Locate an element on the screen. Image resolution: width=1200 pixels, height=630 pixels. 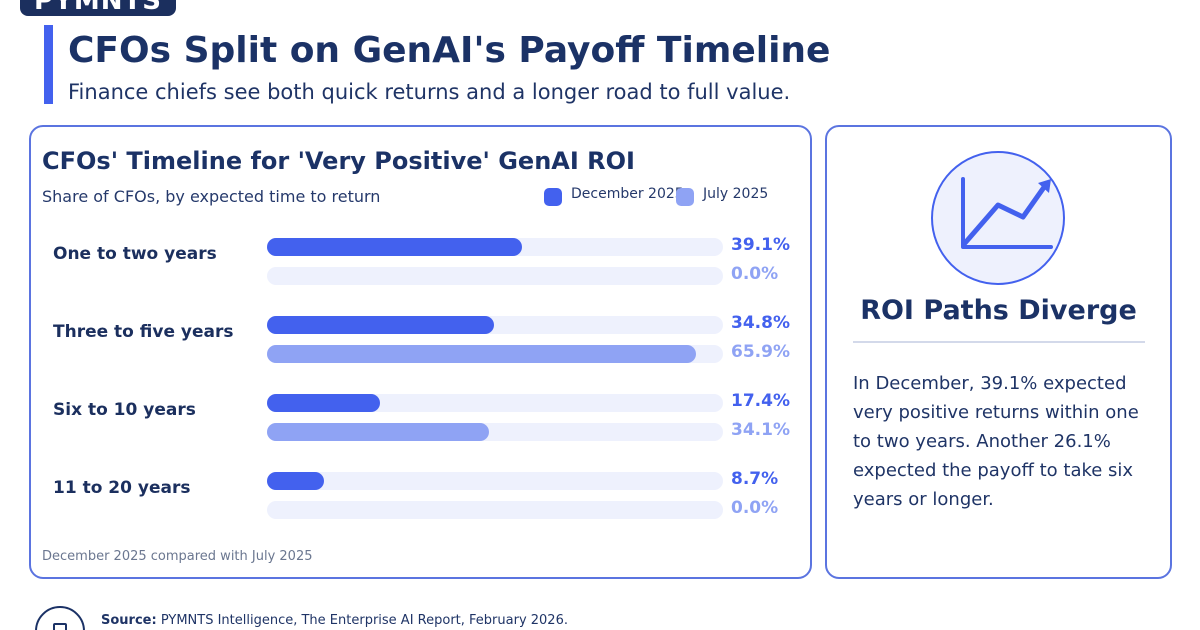
title-accent-bar is located at coordinates (48, 64).